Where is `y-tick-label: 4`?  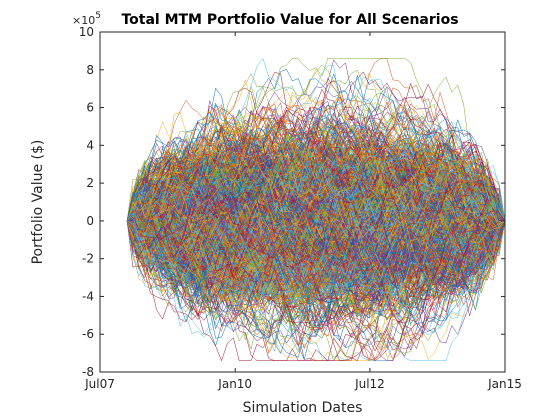 y-tick-label: 4 is located at coordinates (90, 145).